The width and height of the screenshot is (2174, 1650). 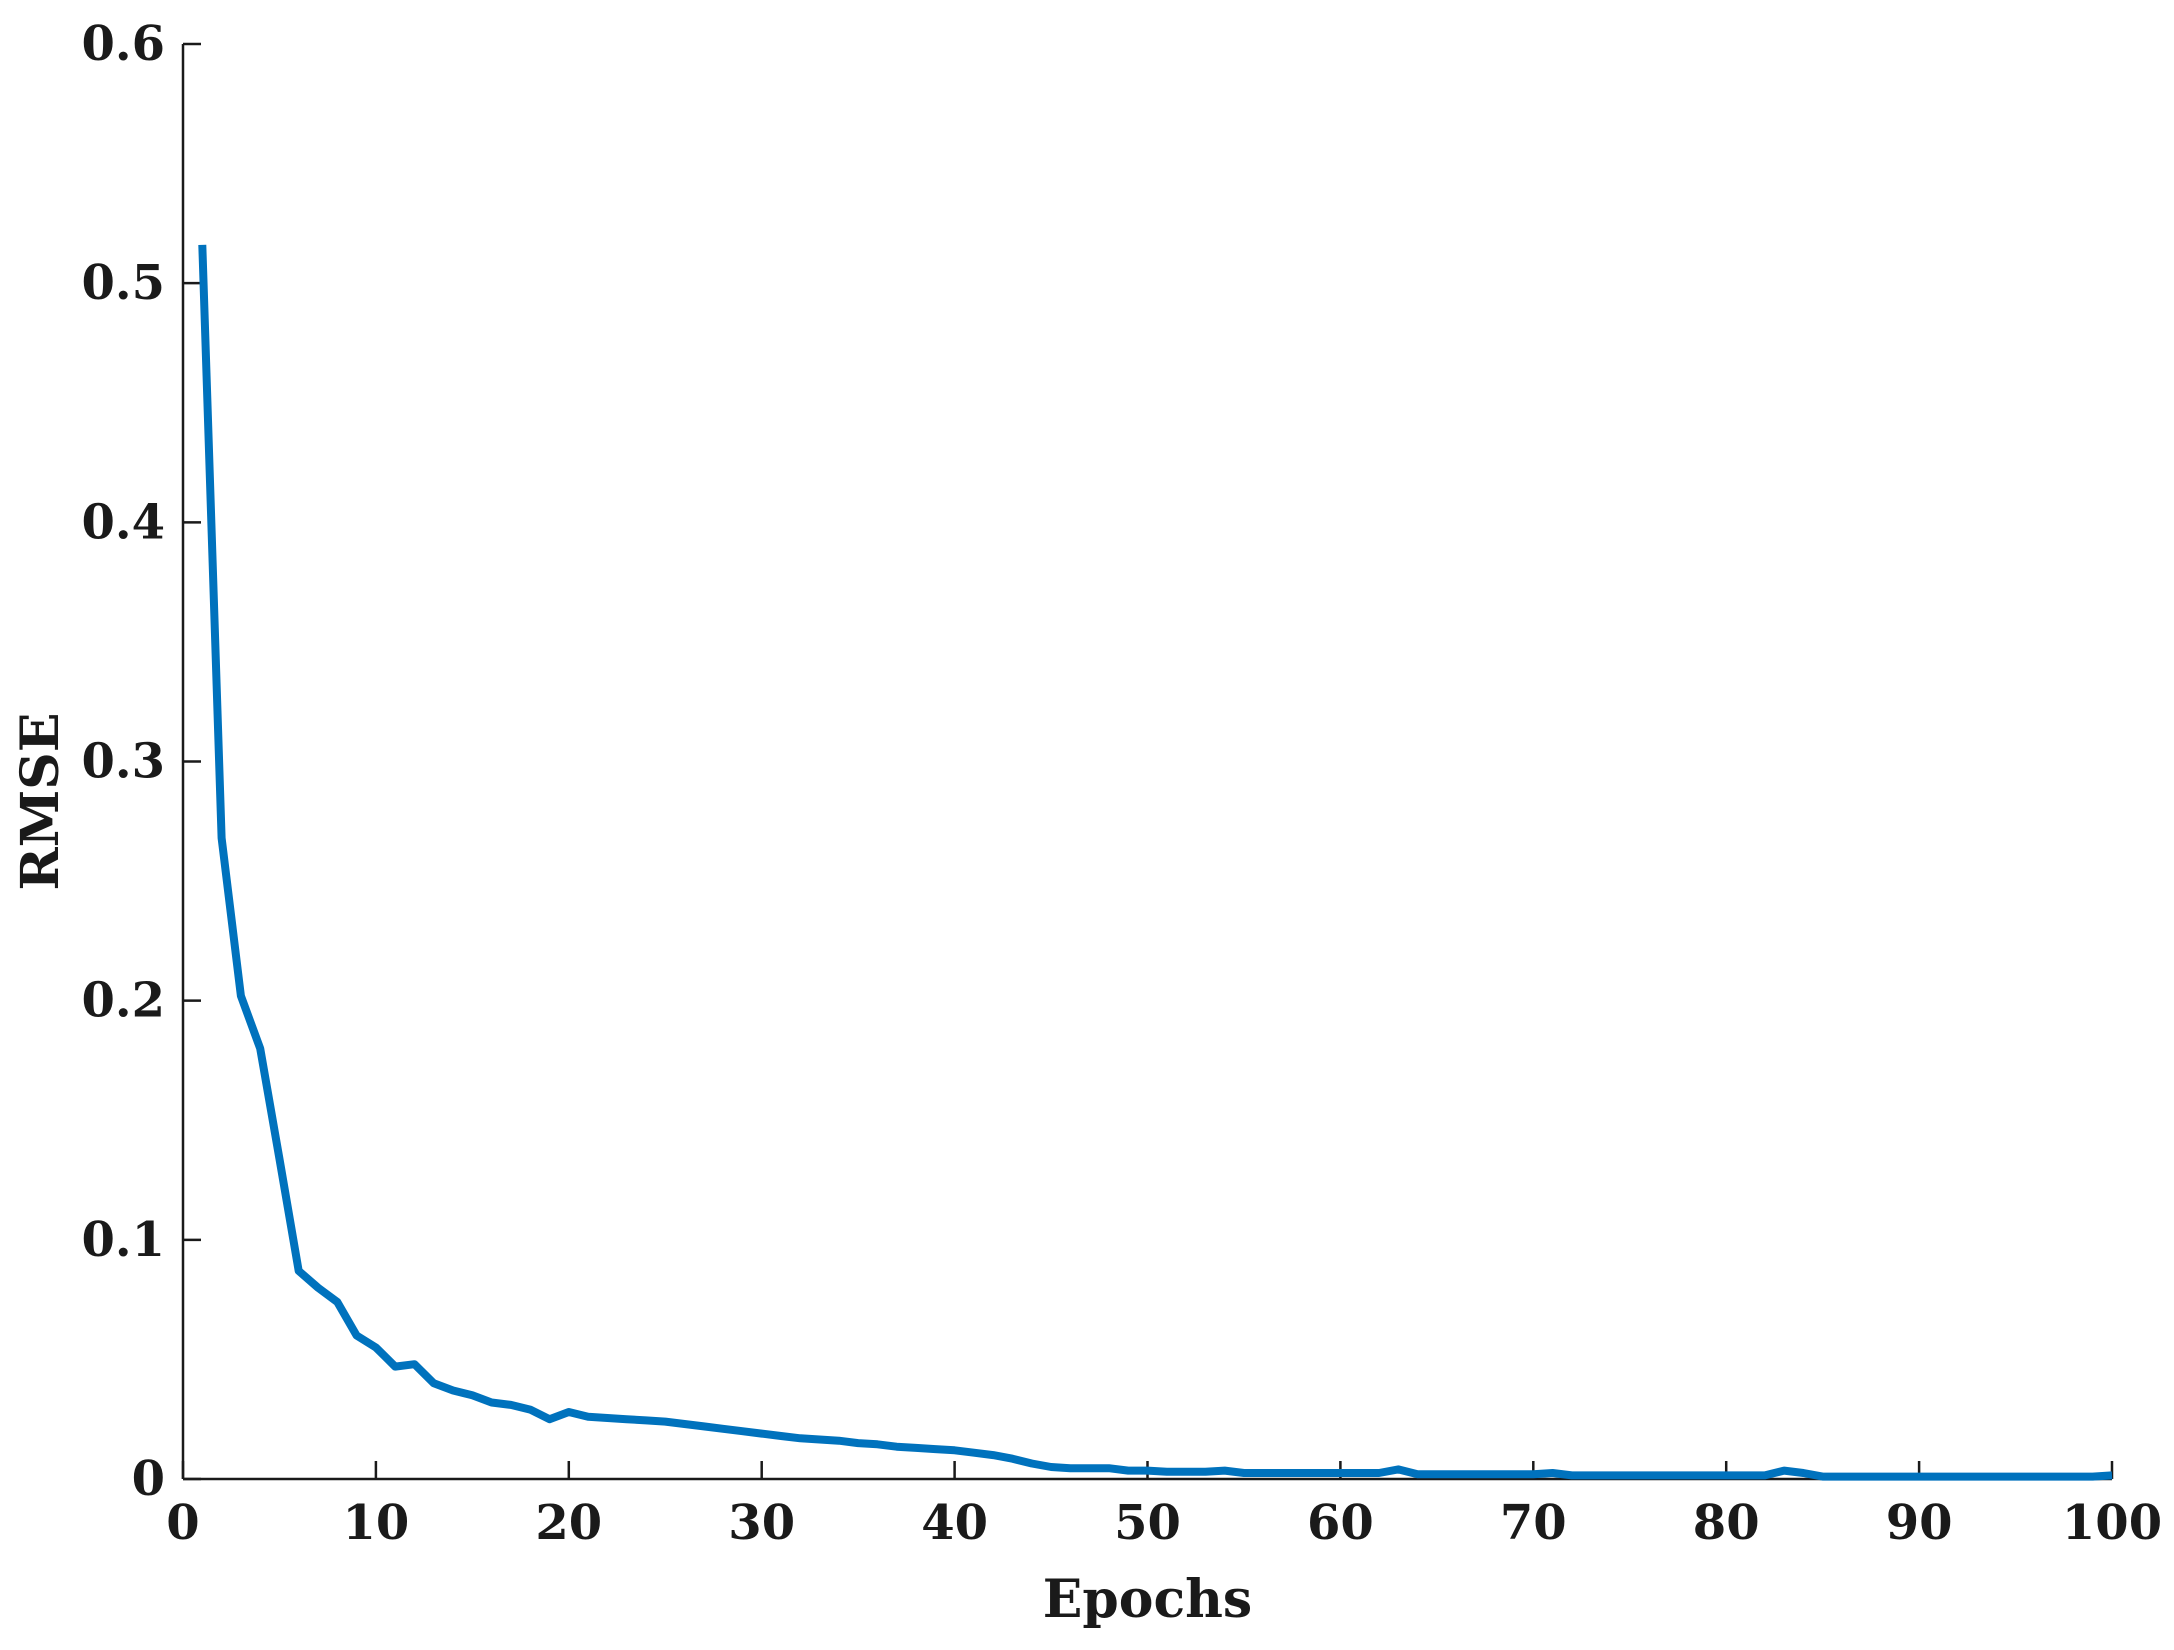 What do you see at coordinates (123, 762) in the screenshot?
I see `y-tick-label: 0.3` at bounding box center [123, 762].